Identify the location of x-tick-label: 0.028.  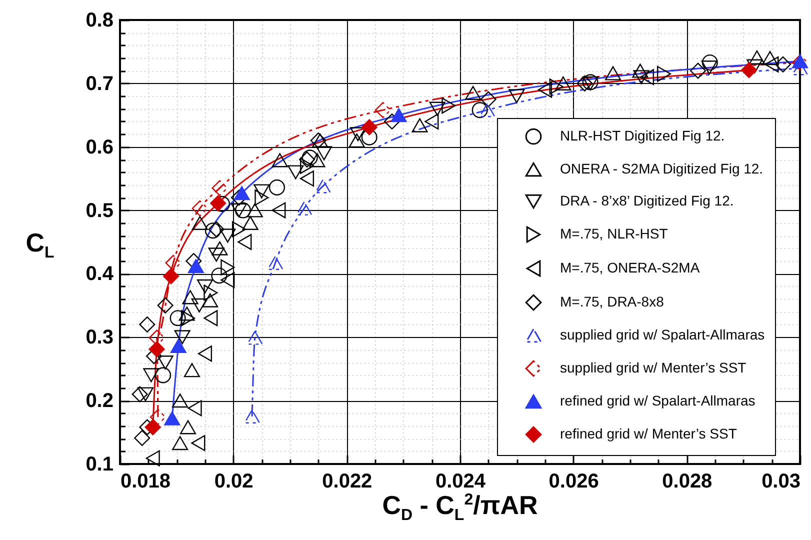
(687, 481).